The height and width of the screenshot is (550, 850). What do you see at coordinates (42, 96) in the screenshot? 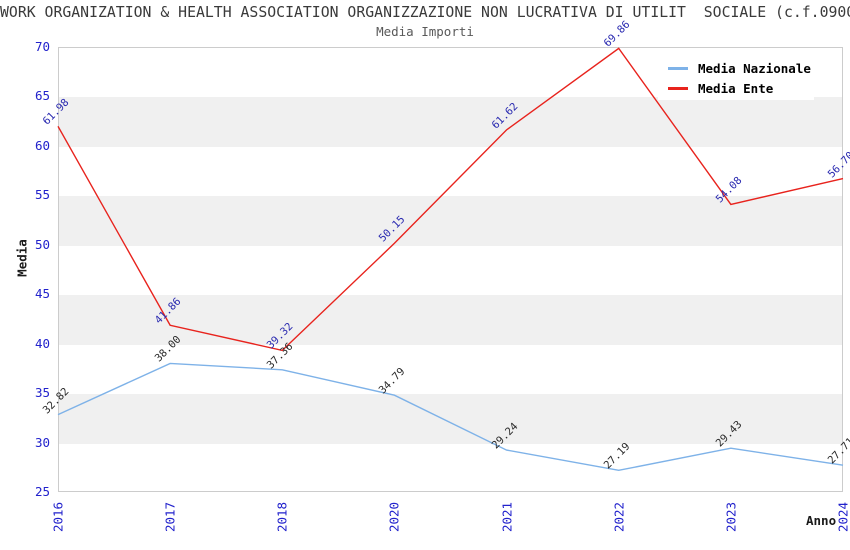
I see `y-tick-label: 65` at bounding box center [42, 96].